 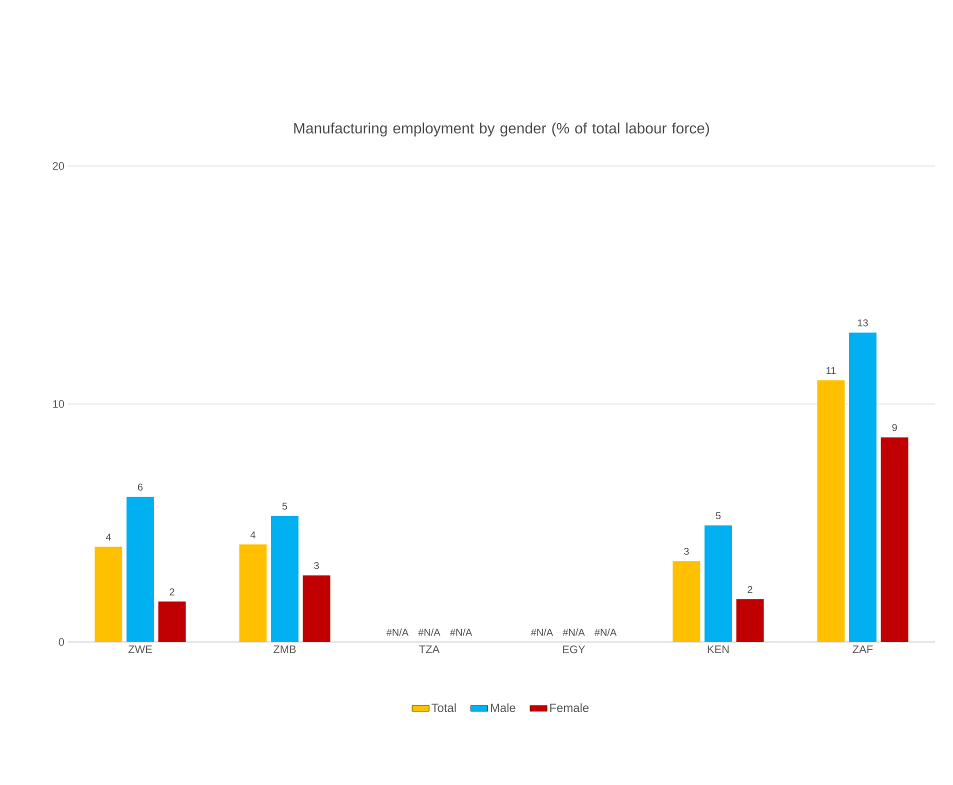 I want to click on data-label: 9, so click(x=894, y=428).